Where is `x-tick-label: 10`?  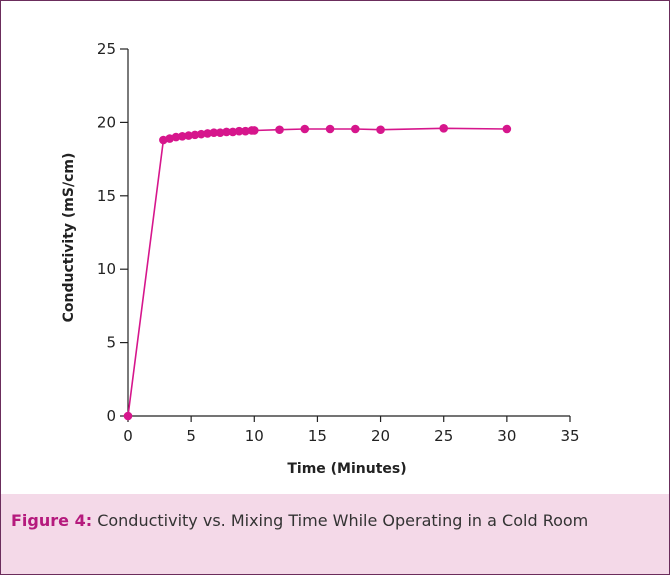
x-tick-label: 10 is located at coordinates (254, 436).